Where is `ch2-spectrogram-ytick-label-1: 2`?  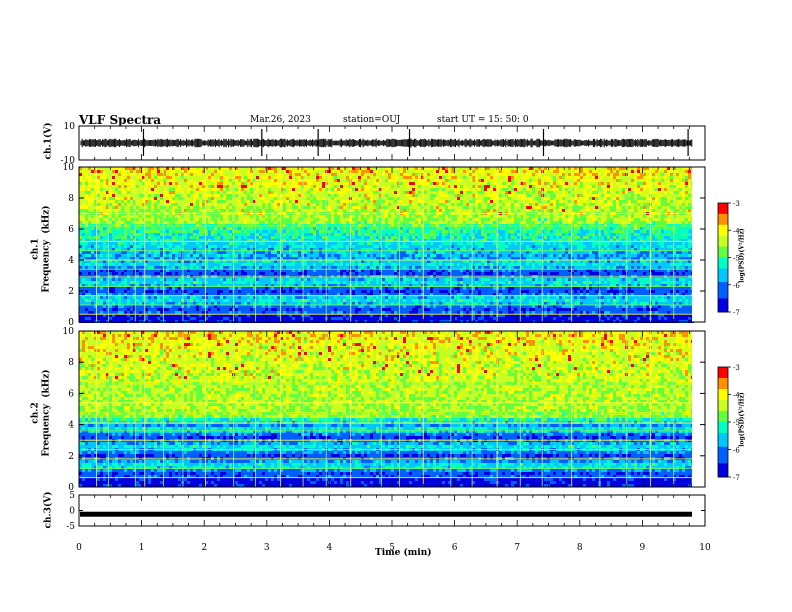 ch2-spectrogram-ytick-label-1: 2 is located at coordinates (71, 457).